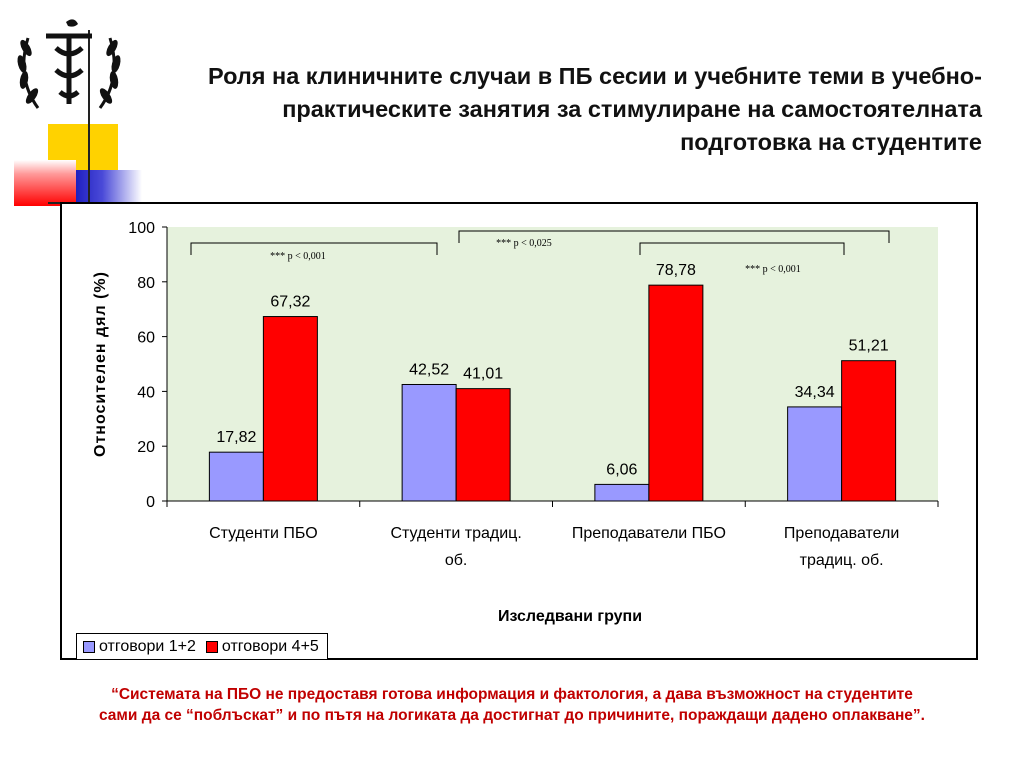  Describe the element at coordinates (270, 646) in the screenshot. I see `legend-label-series-2: отговори 4+5` at that location.